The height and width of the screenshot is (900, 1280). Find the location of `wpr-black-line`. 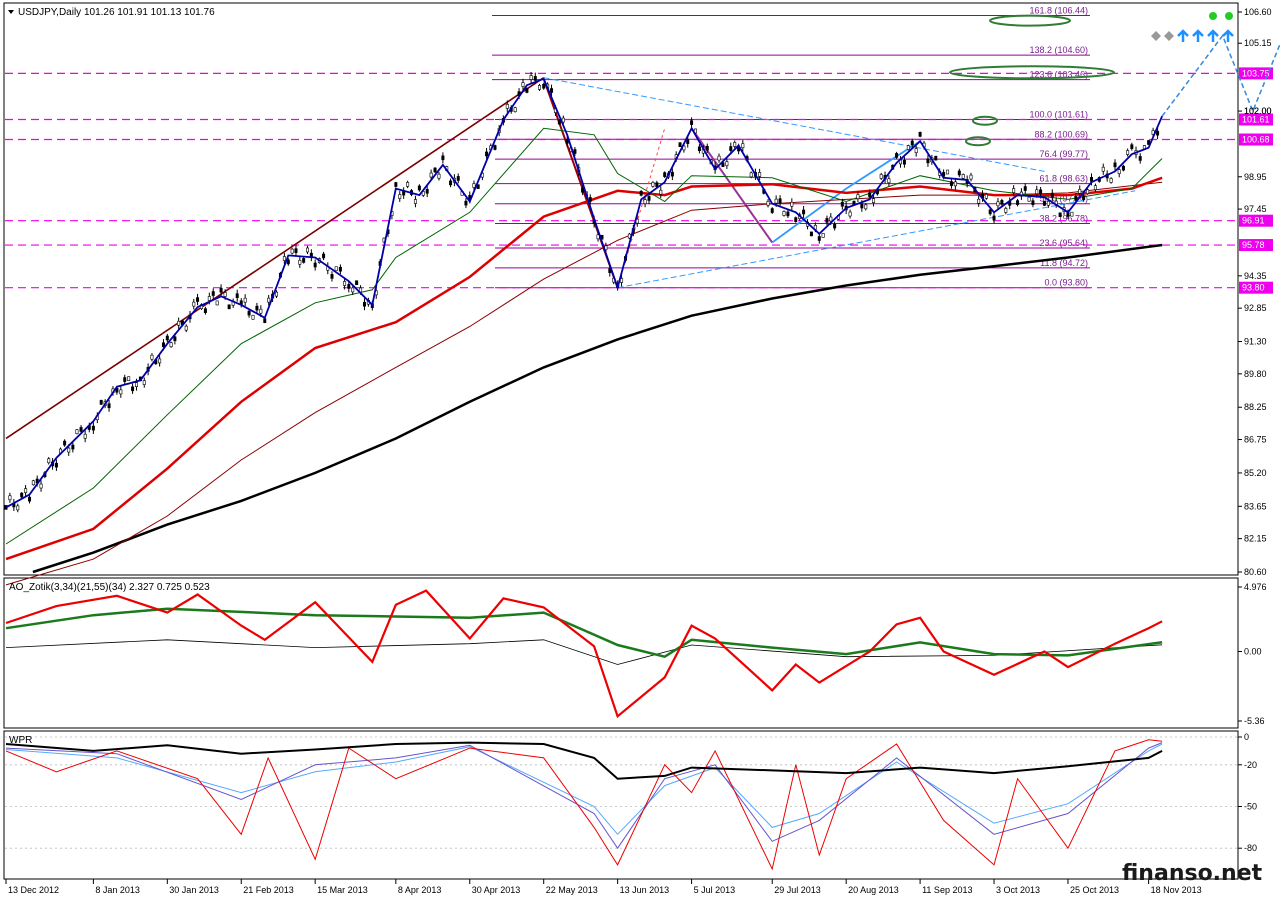

wpr-black-line is located at coordinates (584, 760).